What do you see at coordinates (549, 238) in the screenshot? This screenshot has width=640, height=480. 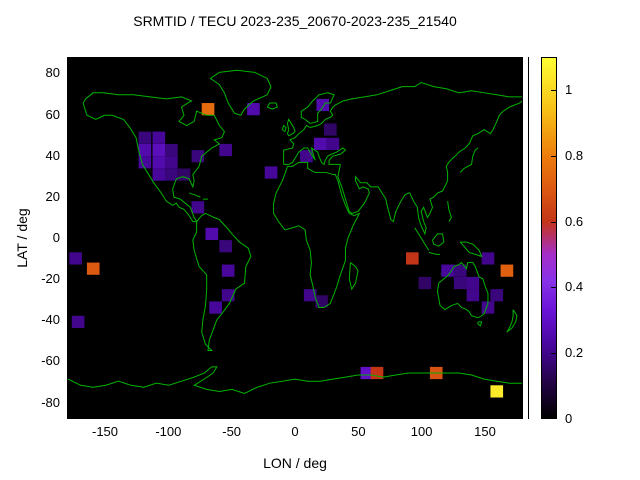 I see `colorbar` at bounding box center [549, 238].